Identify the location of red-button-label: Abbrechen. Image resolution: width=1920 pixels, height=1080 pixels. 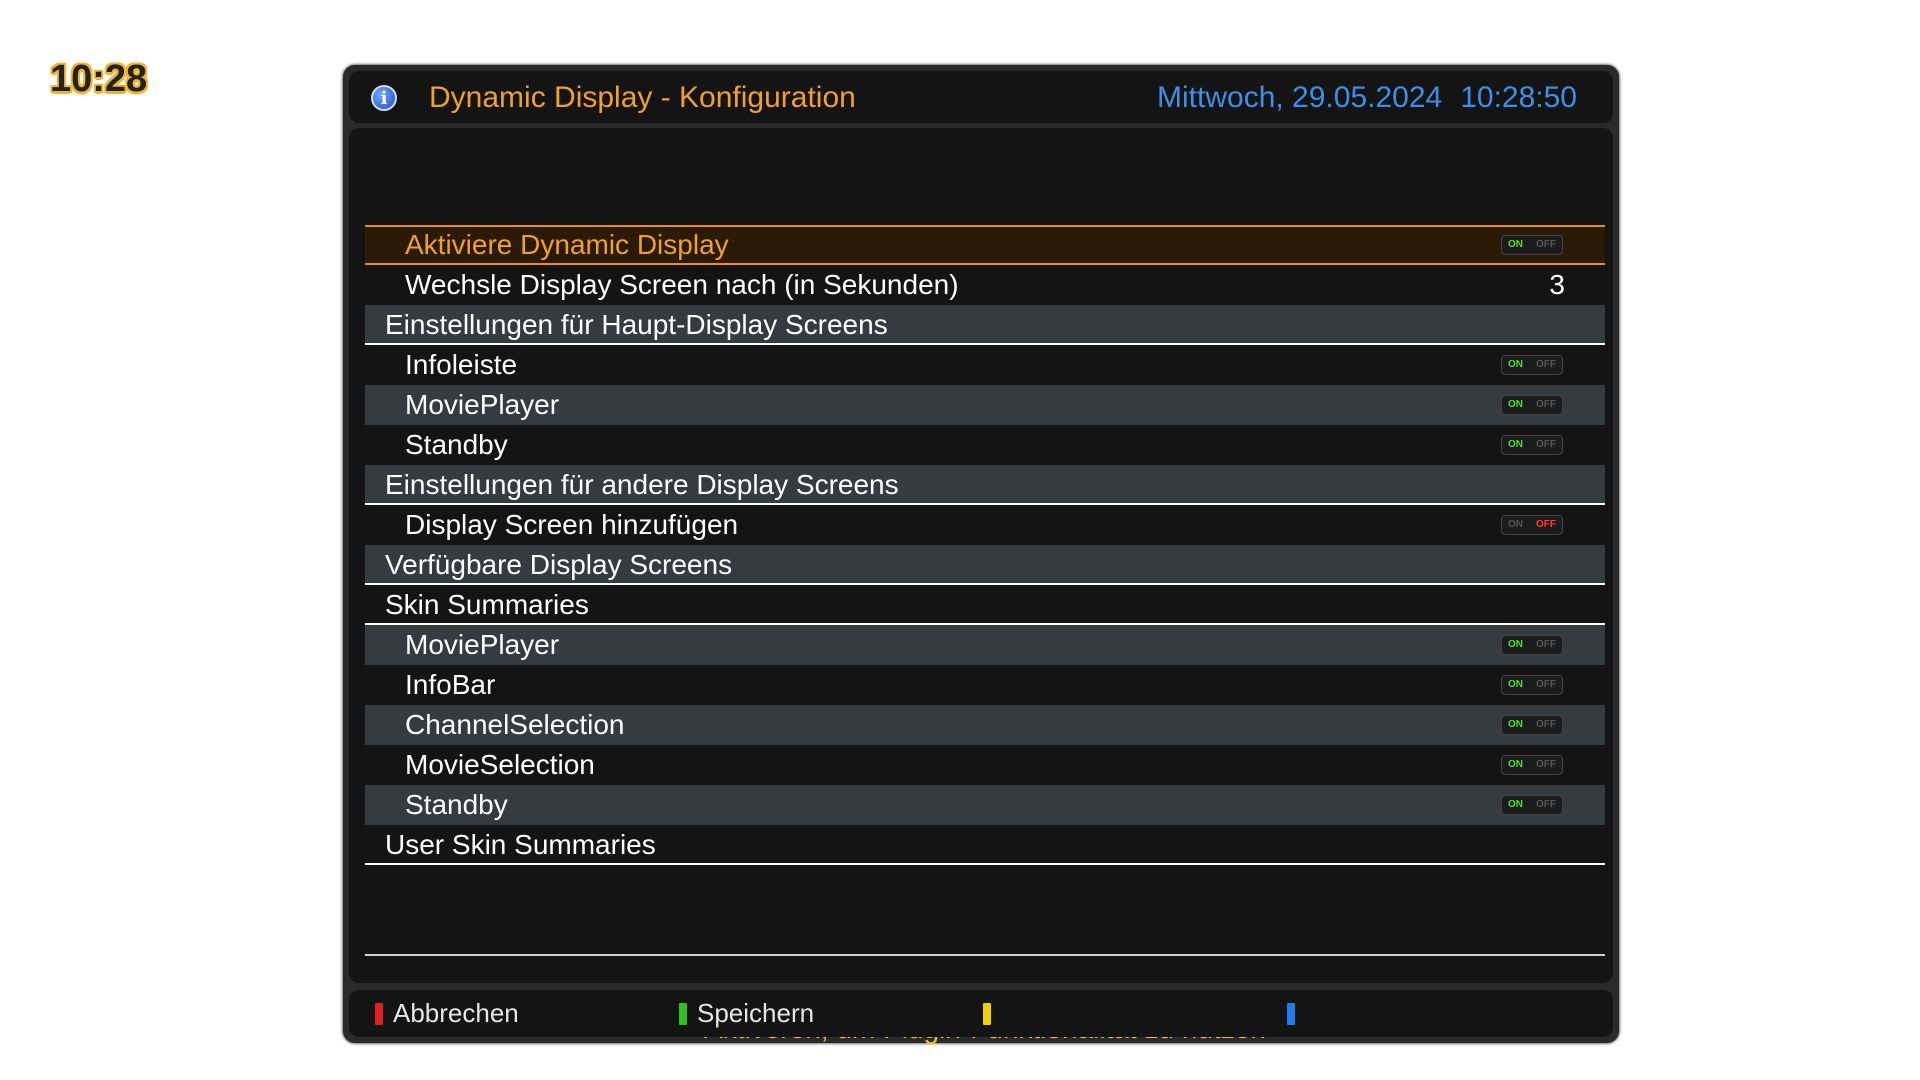
(456, 1013).